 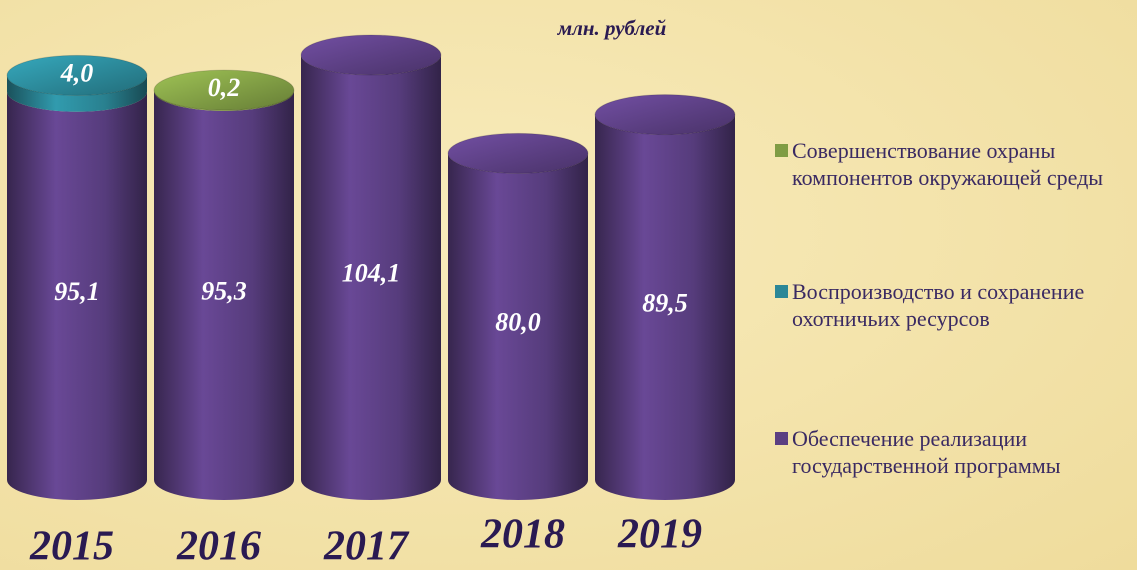 I want to click on value-label: 80,0, so click(x=518, y=322).